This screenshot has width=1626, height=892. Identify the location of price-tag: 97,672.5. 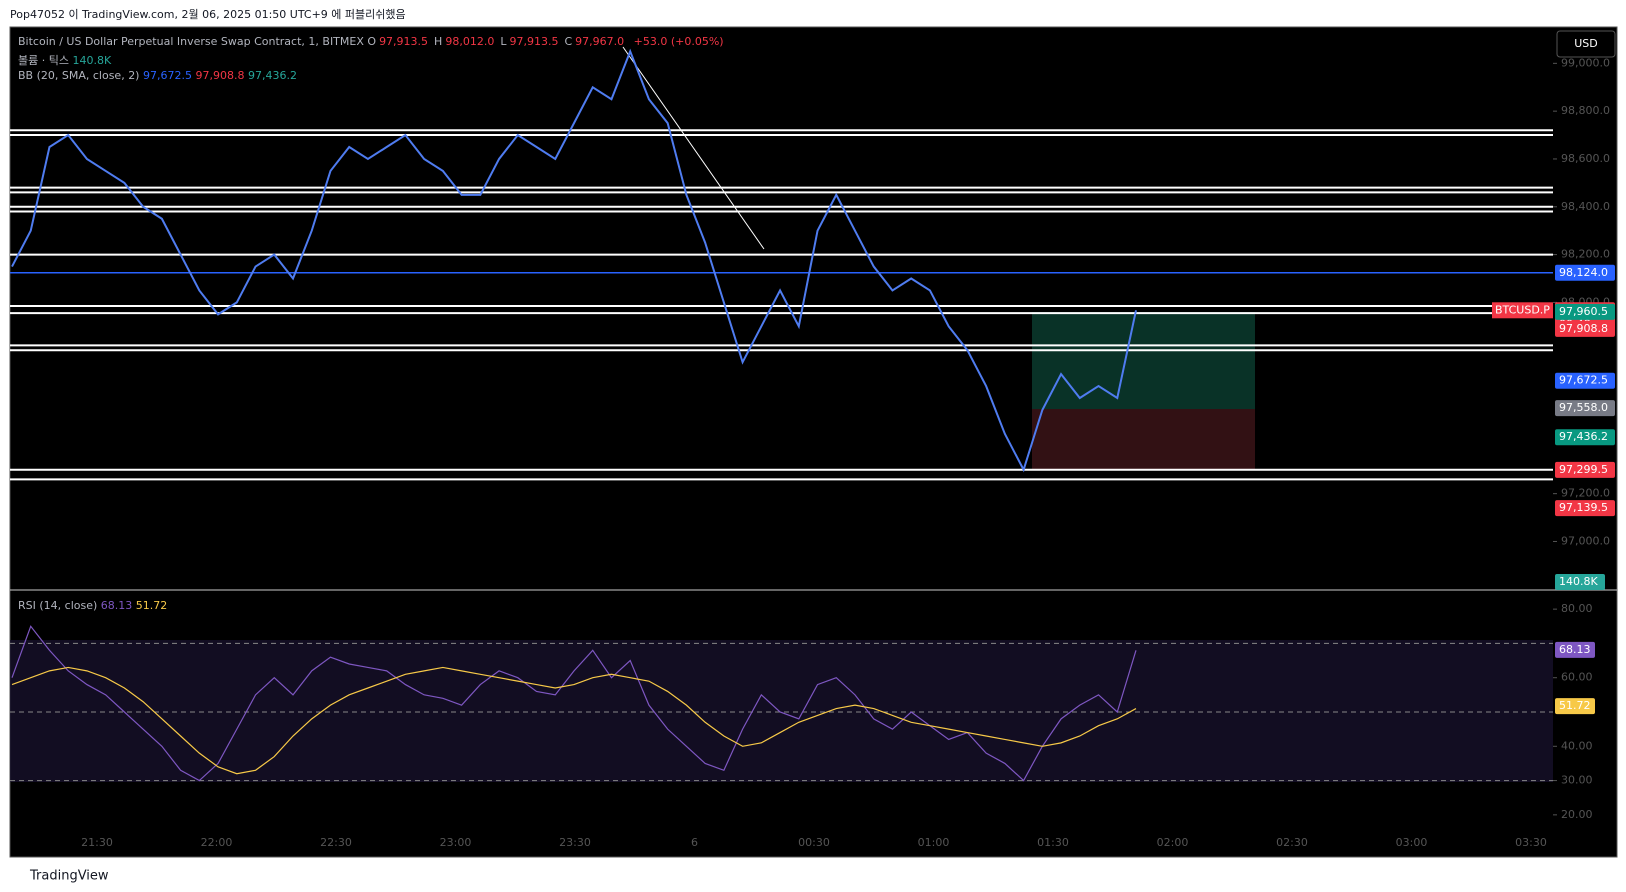
(1585, 380).